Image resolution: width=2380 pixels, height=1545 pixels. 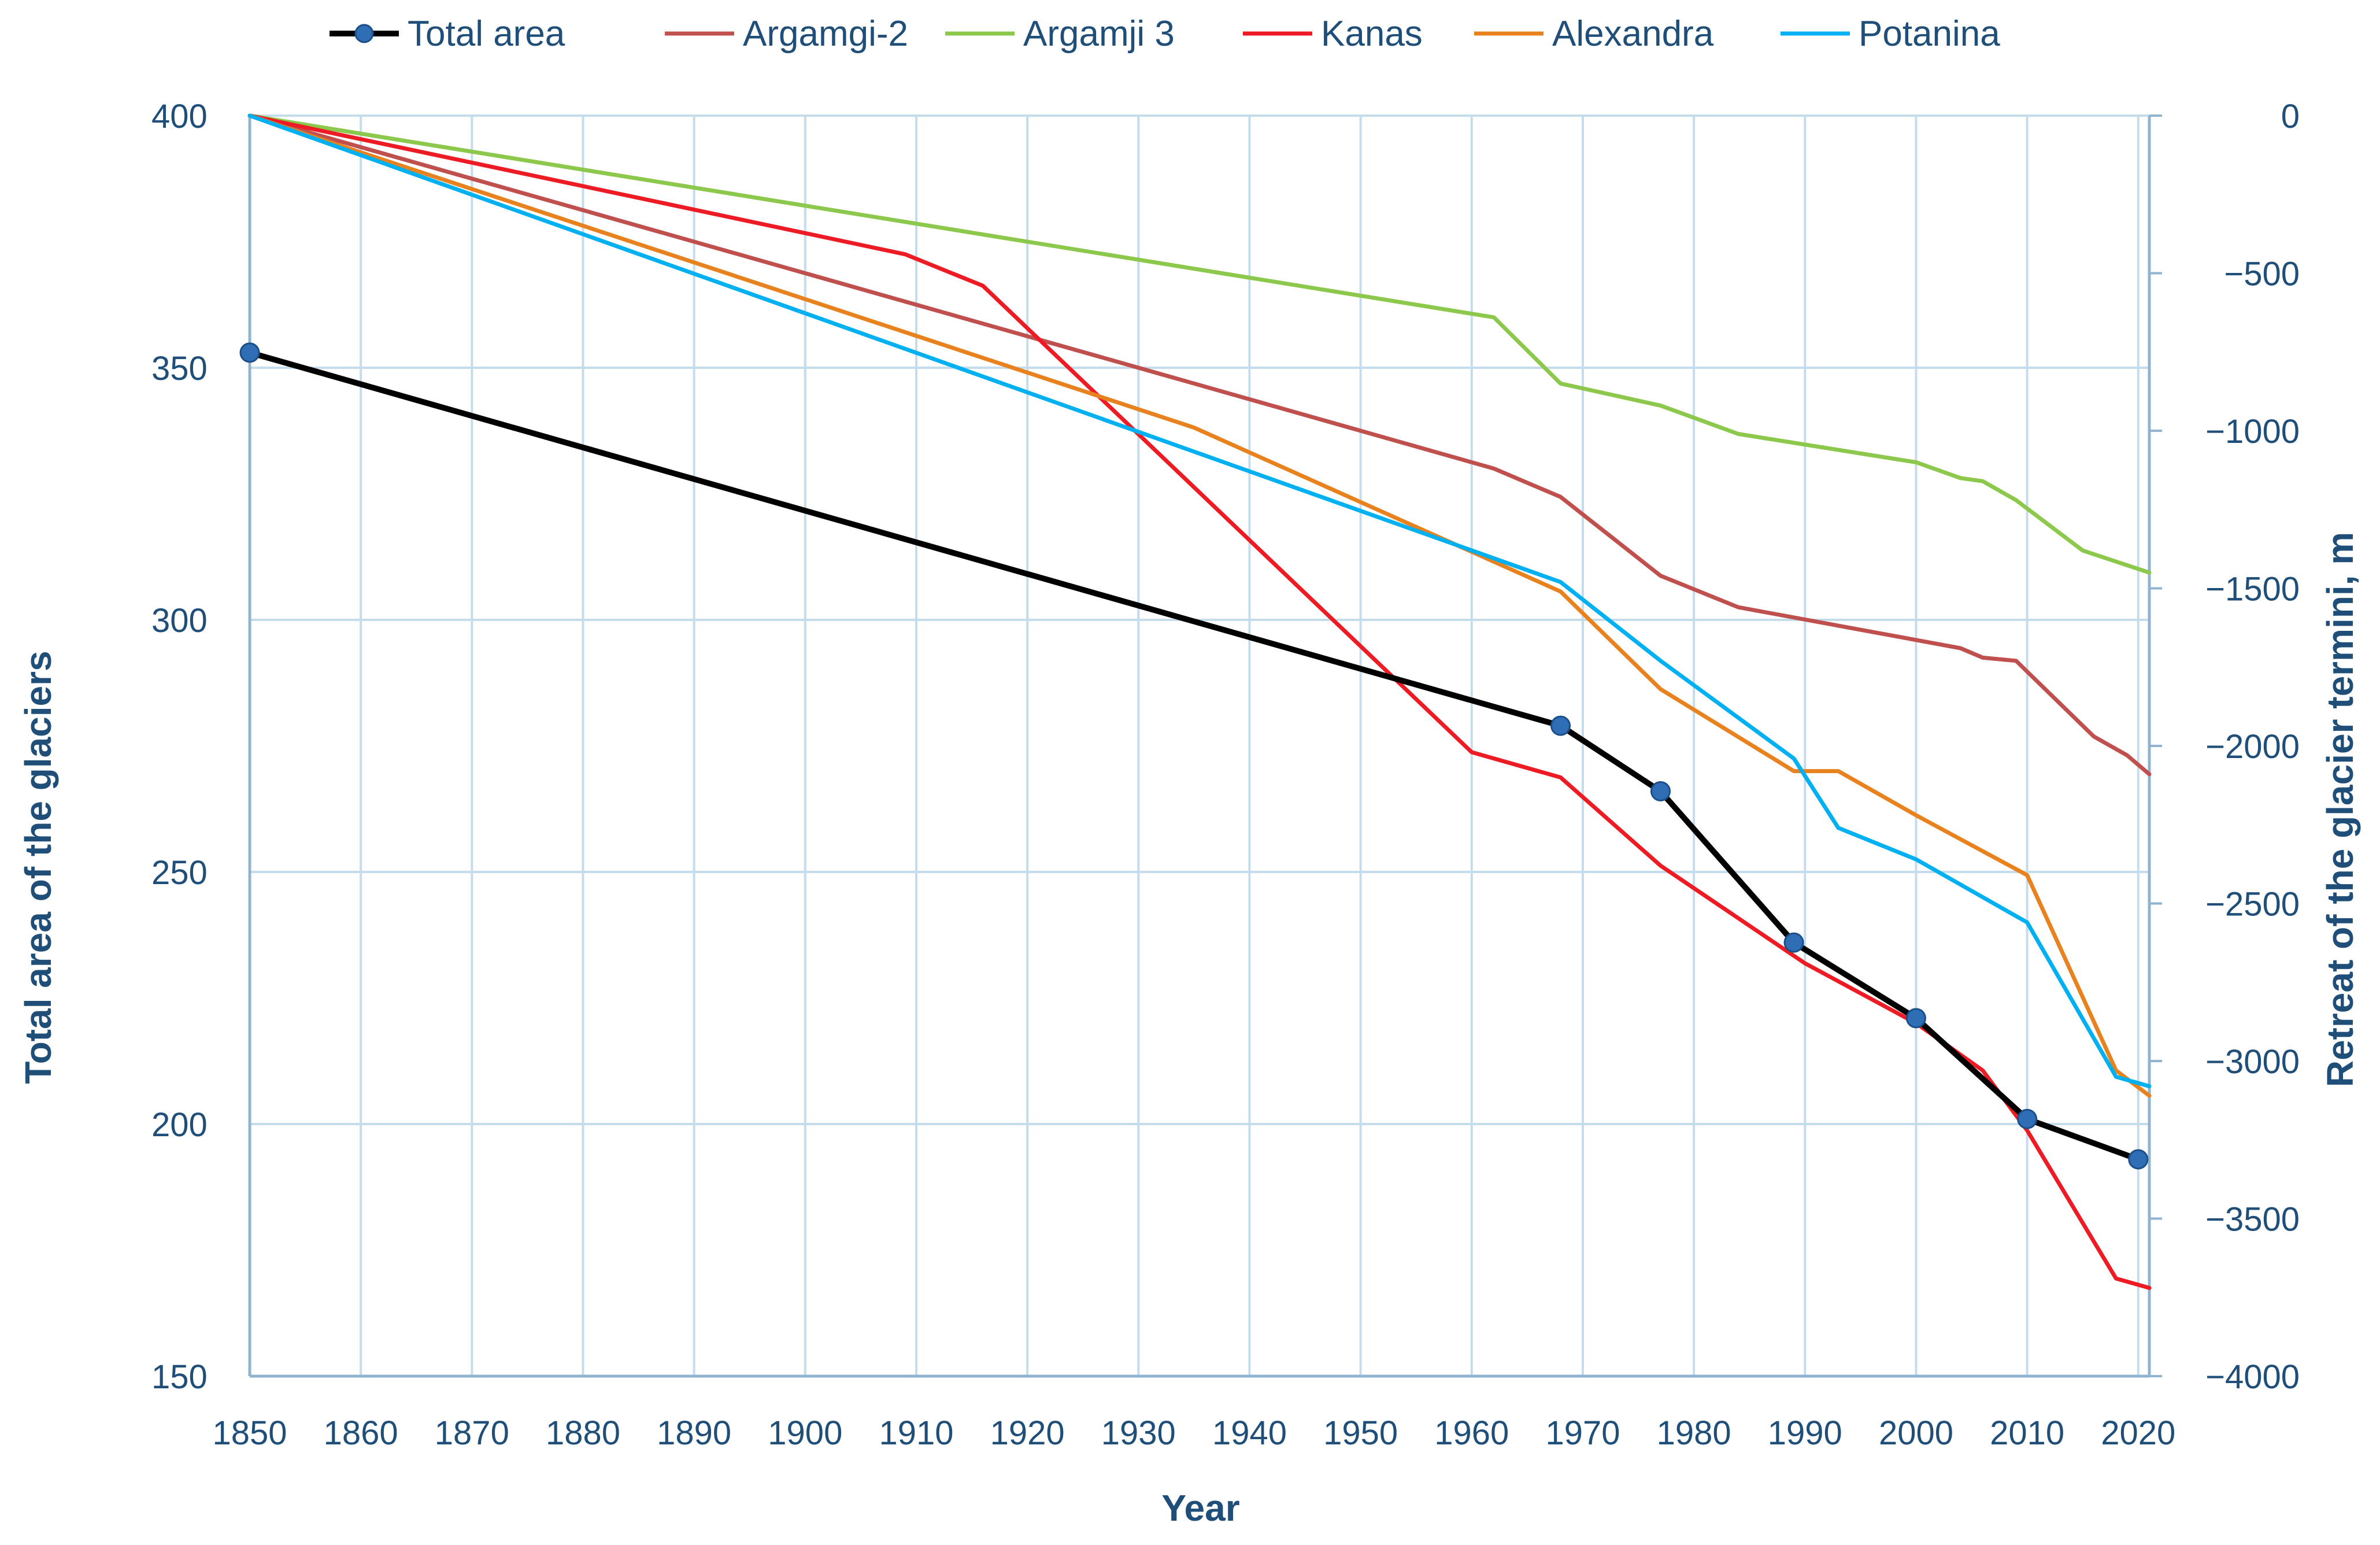 I want to click on x-tick-label: 1890, so click(x=694, y=1433).